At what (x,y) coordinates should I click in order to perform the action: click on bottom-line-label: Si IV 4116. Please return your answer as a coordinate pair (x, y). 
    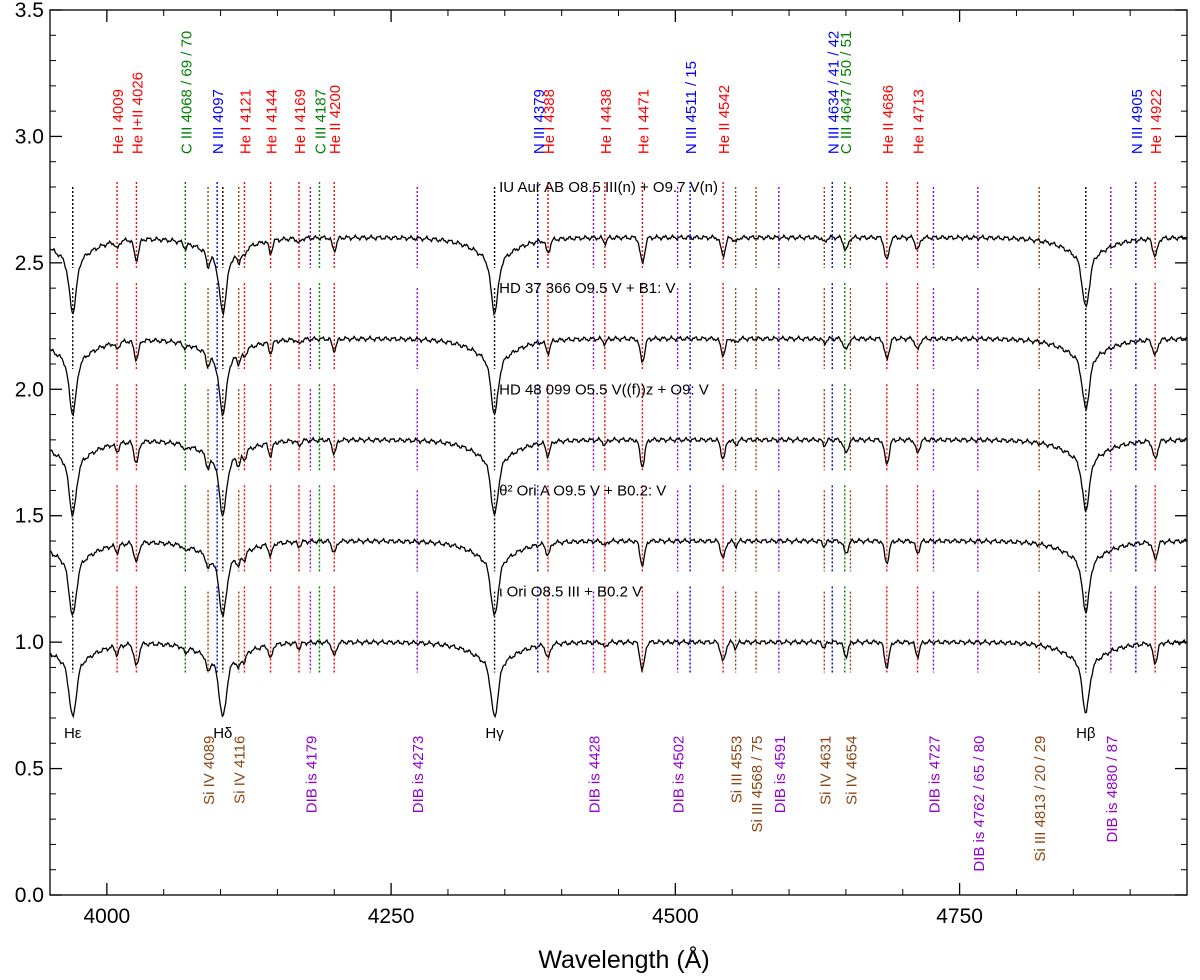
    Looking at the image, I should click on (240, 770).